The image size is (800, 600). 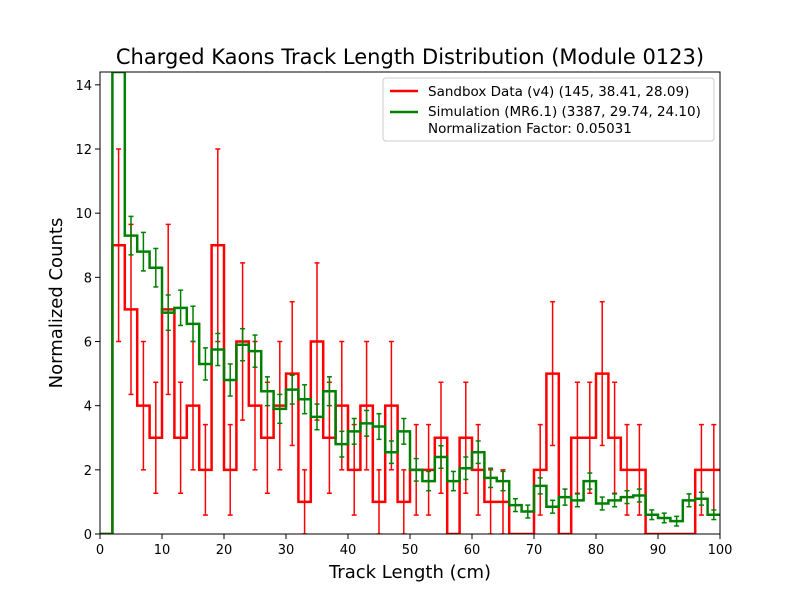 What do you see at coordinates (88, 535) in the screenshot?
I see `y-tick-label: 0` at bounding box center [88, 535].